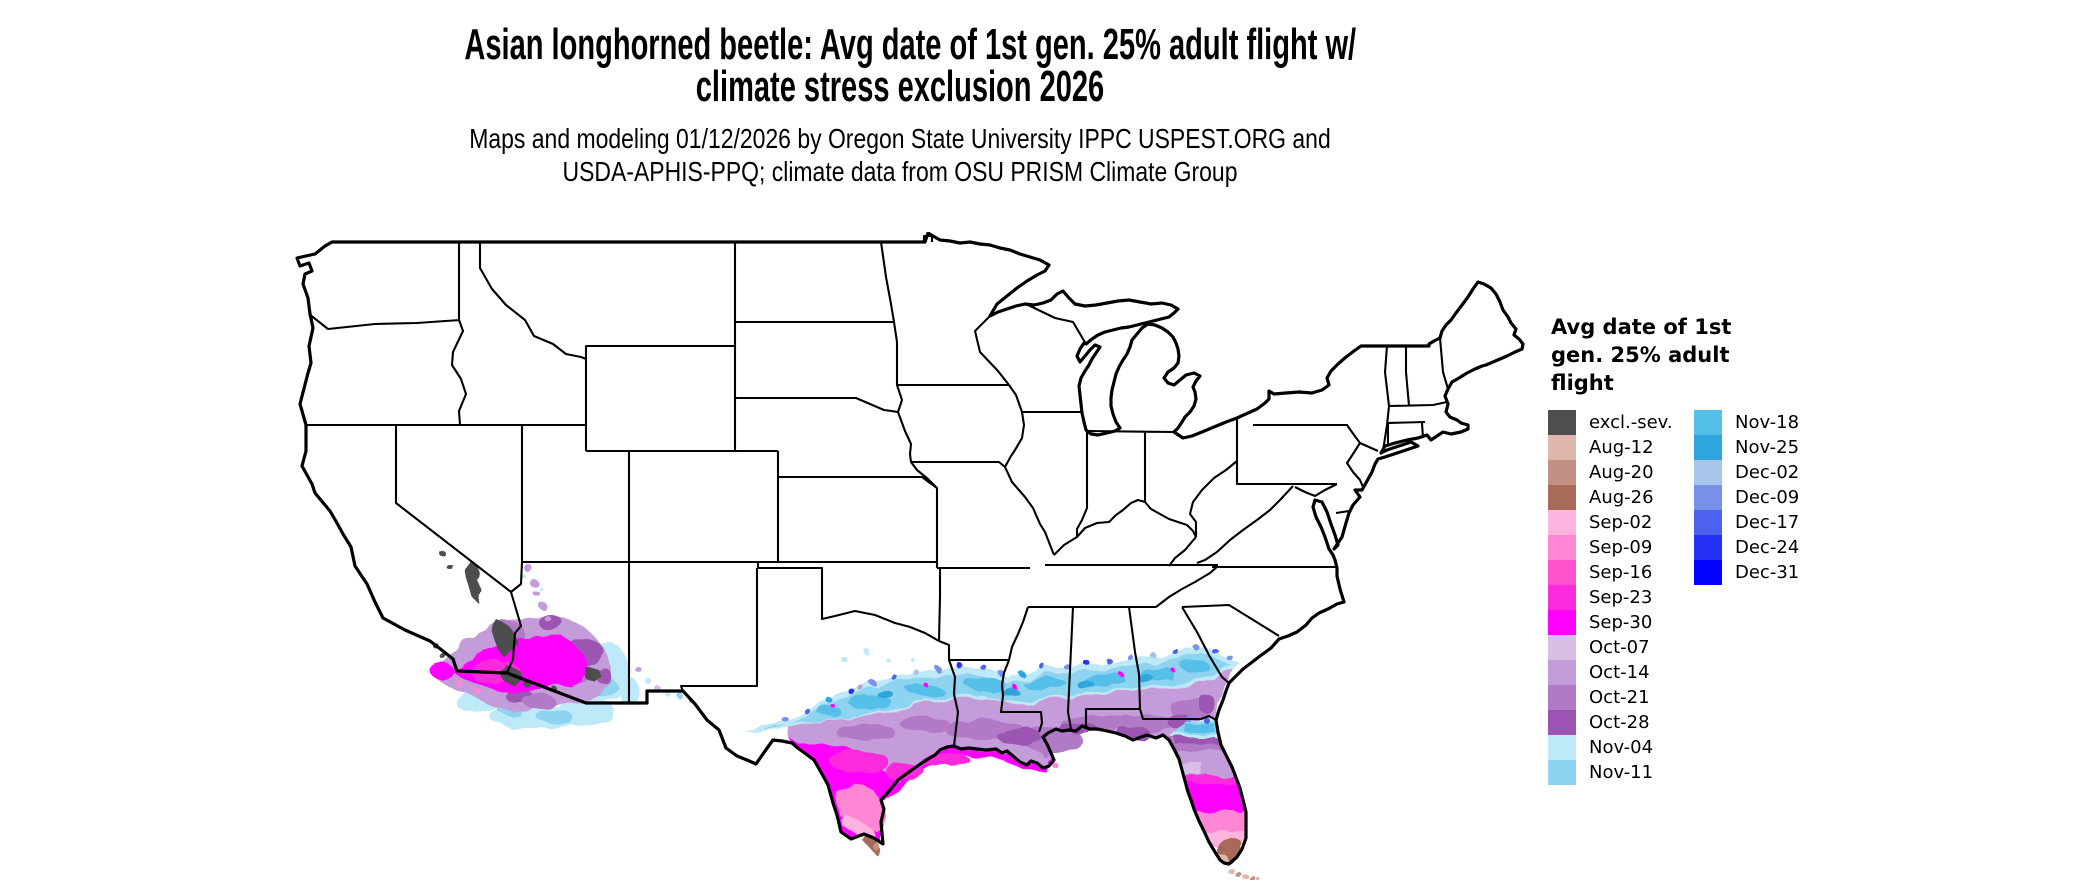 The image size is (2100, 892). Describe the element at coordinates (998, 693) in the screenshot. I see `region-gulf-band-nov11` at that location.